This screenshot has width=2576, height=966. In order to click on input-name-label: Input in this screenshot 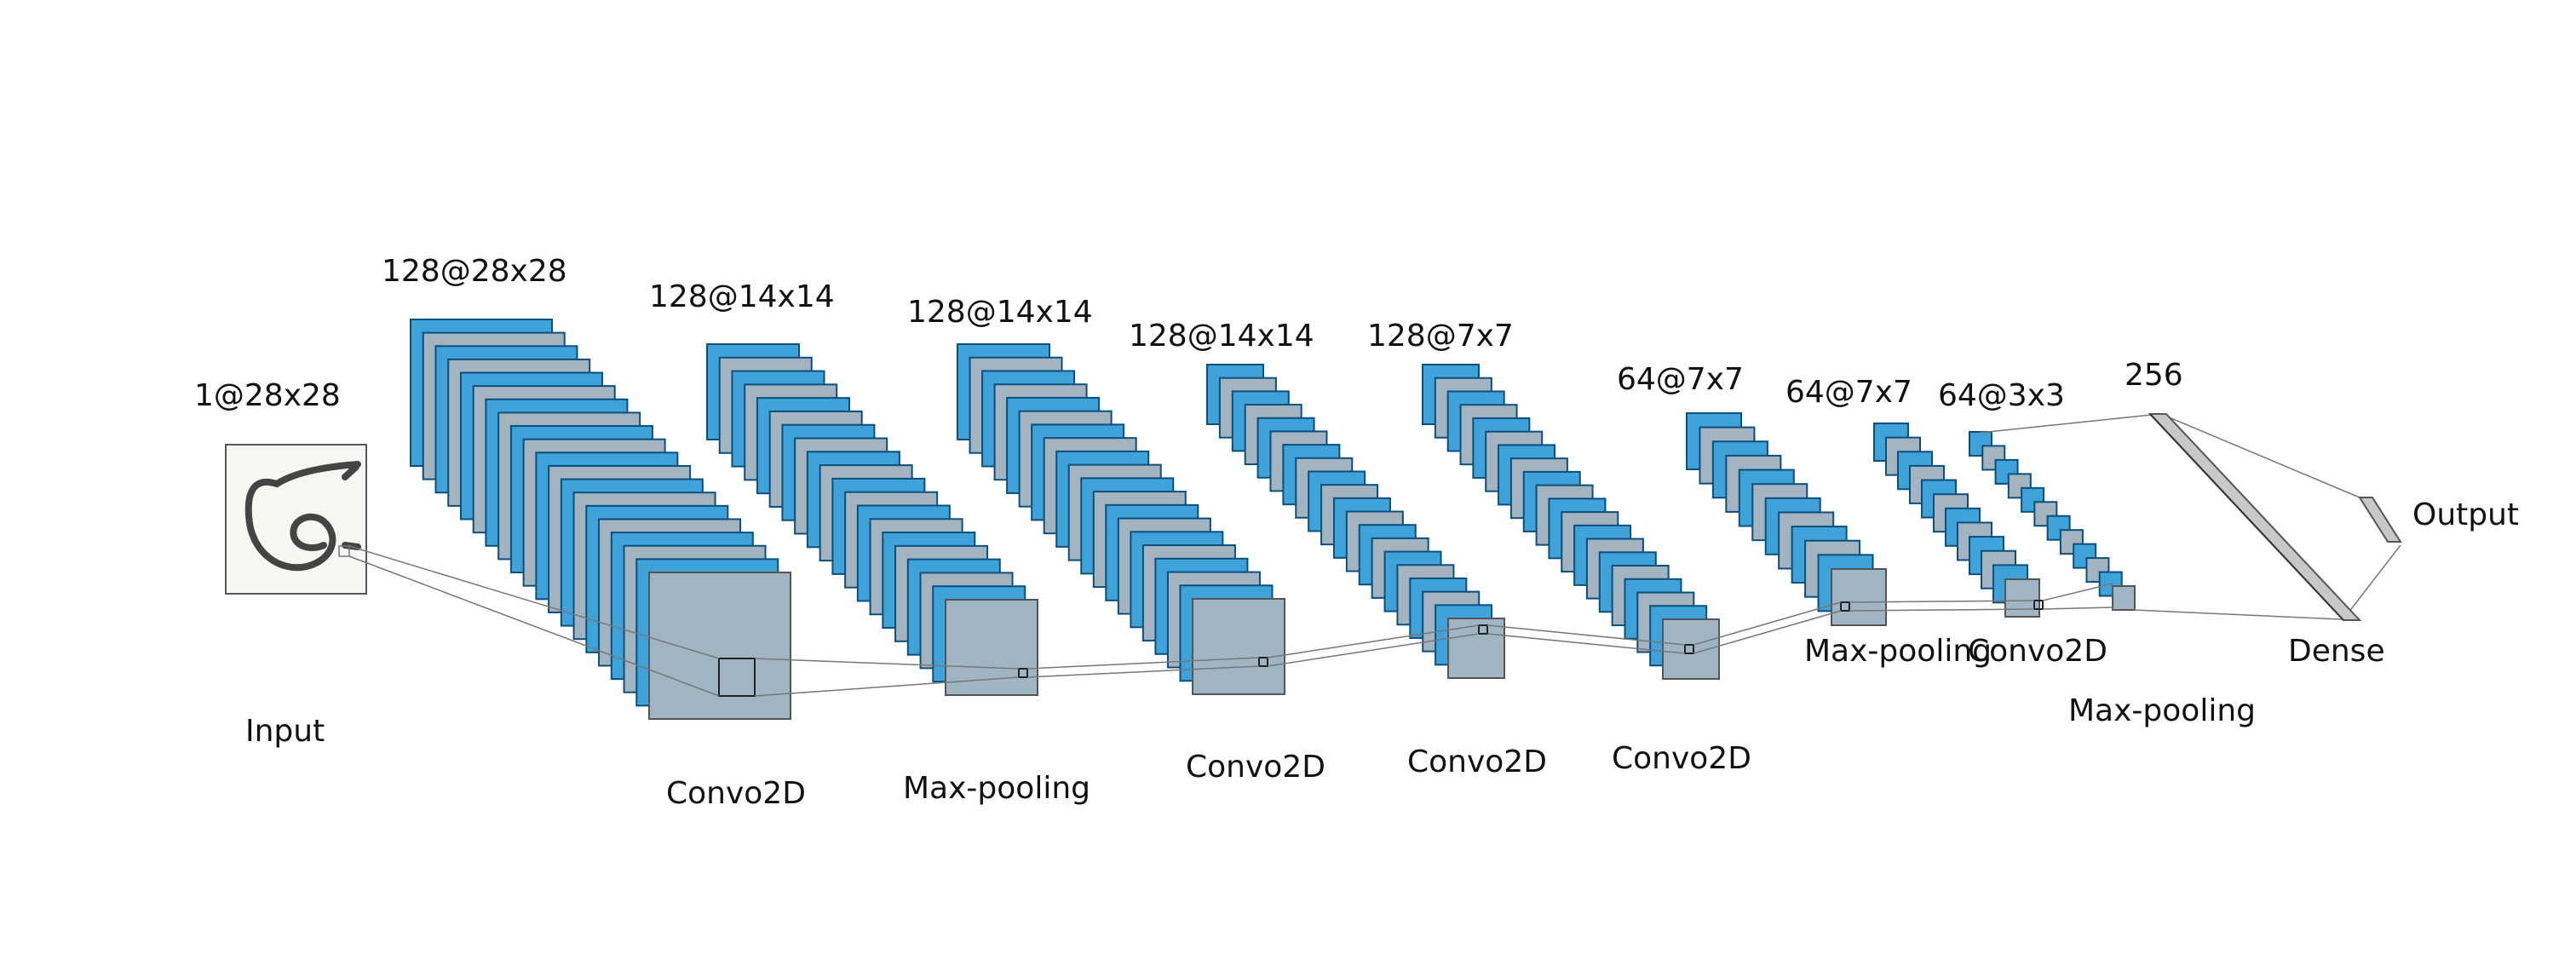, I will do `click(285, 731)`.